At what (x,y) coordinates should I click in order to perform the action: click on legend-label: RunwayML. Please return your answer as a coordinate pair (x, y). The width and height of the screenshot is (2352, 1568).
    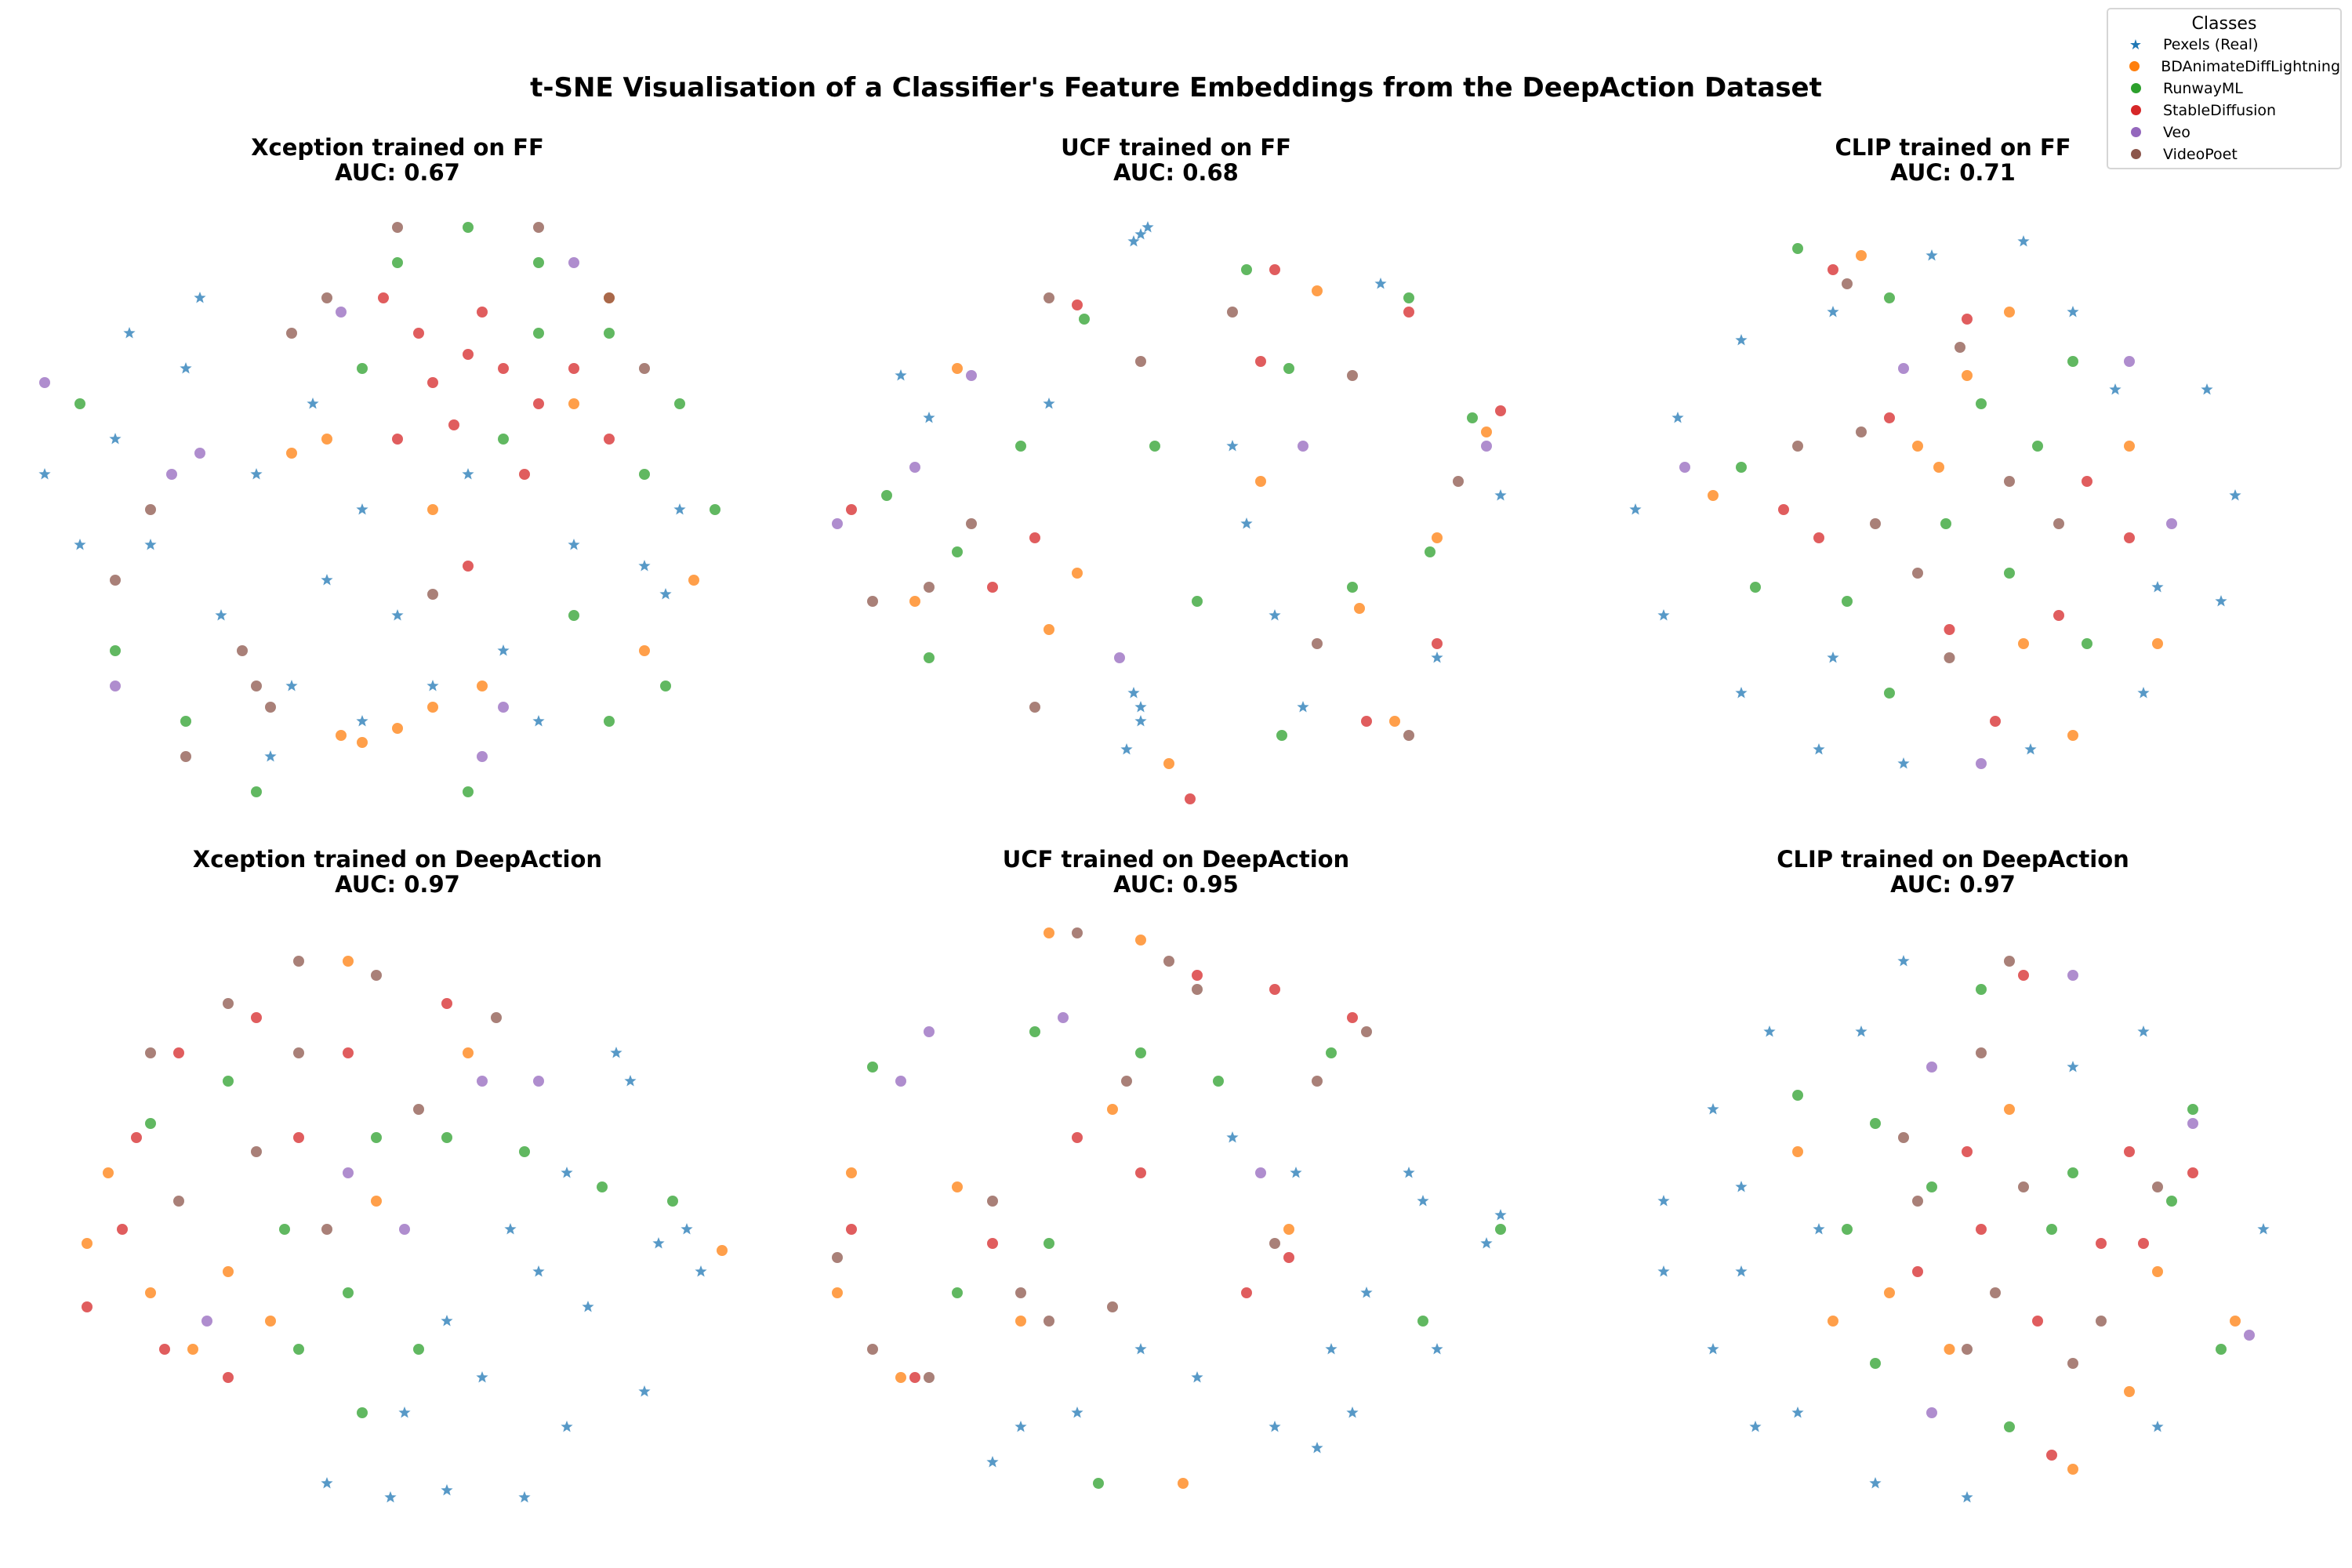
    Looking at the image, I should click on (2203, 88).